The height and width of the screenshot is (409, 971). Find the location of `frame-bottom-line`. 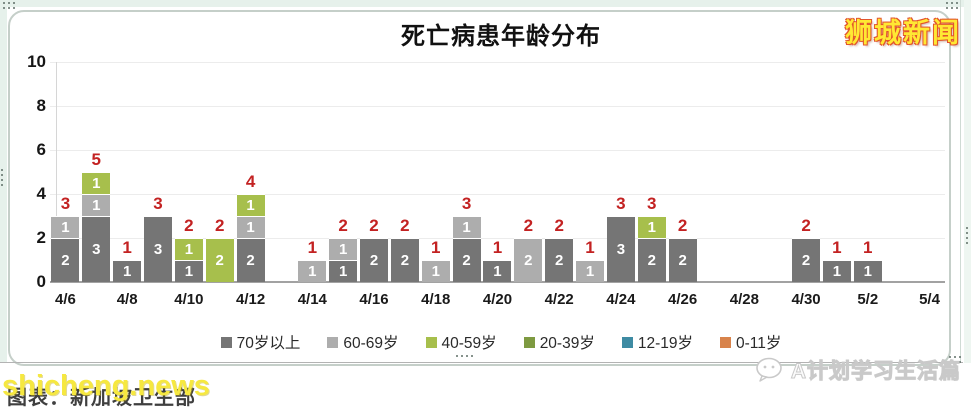

frame-bottom-line is located at coordinates (481, 362).